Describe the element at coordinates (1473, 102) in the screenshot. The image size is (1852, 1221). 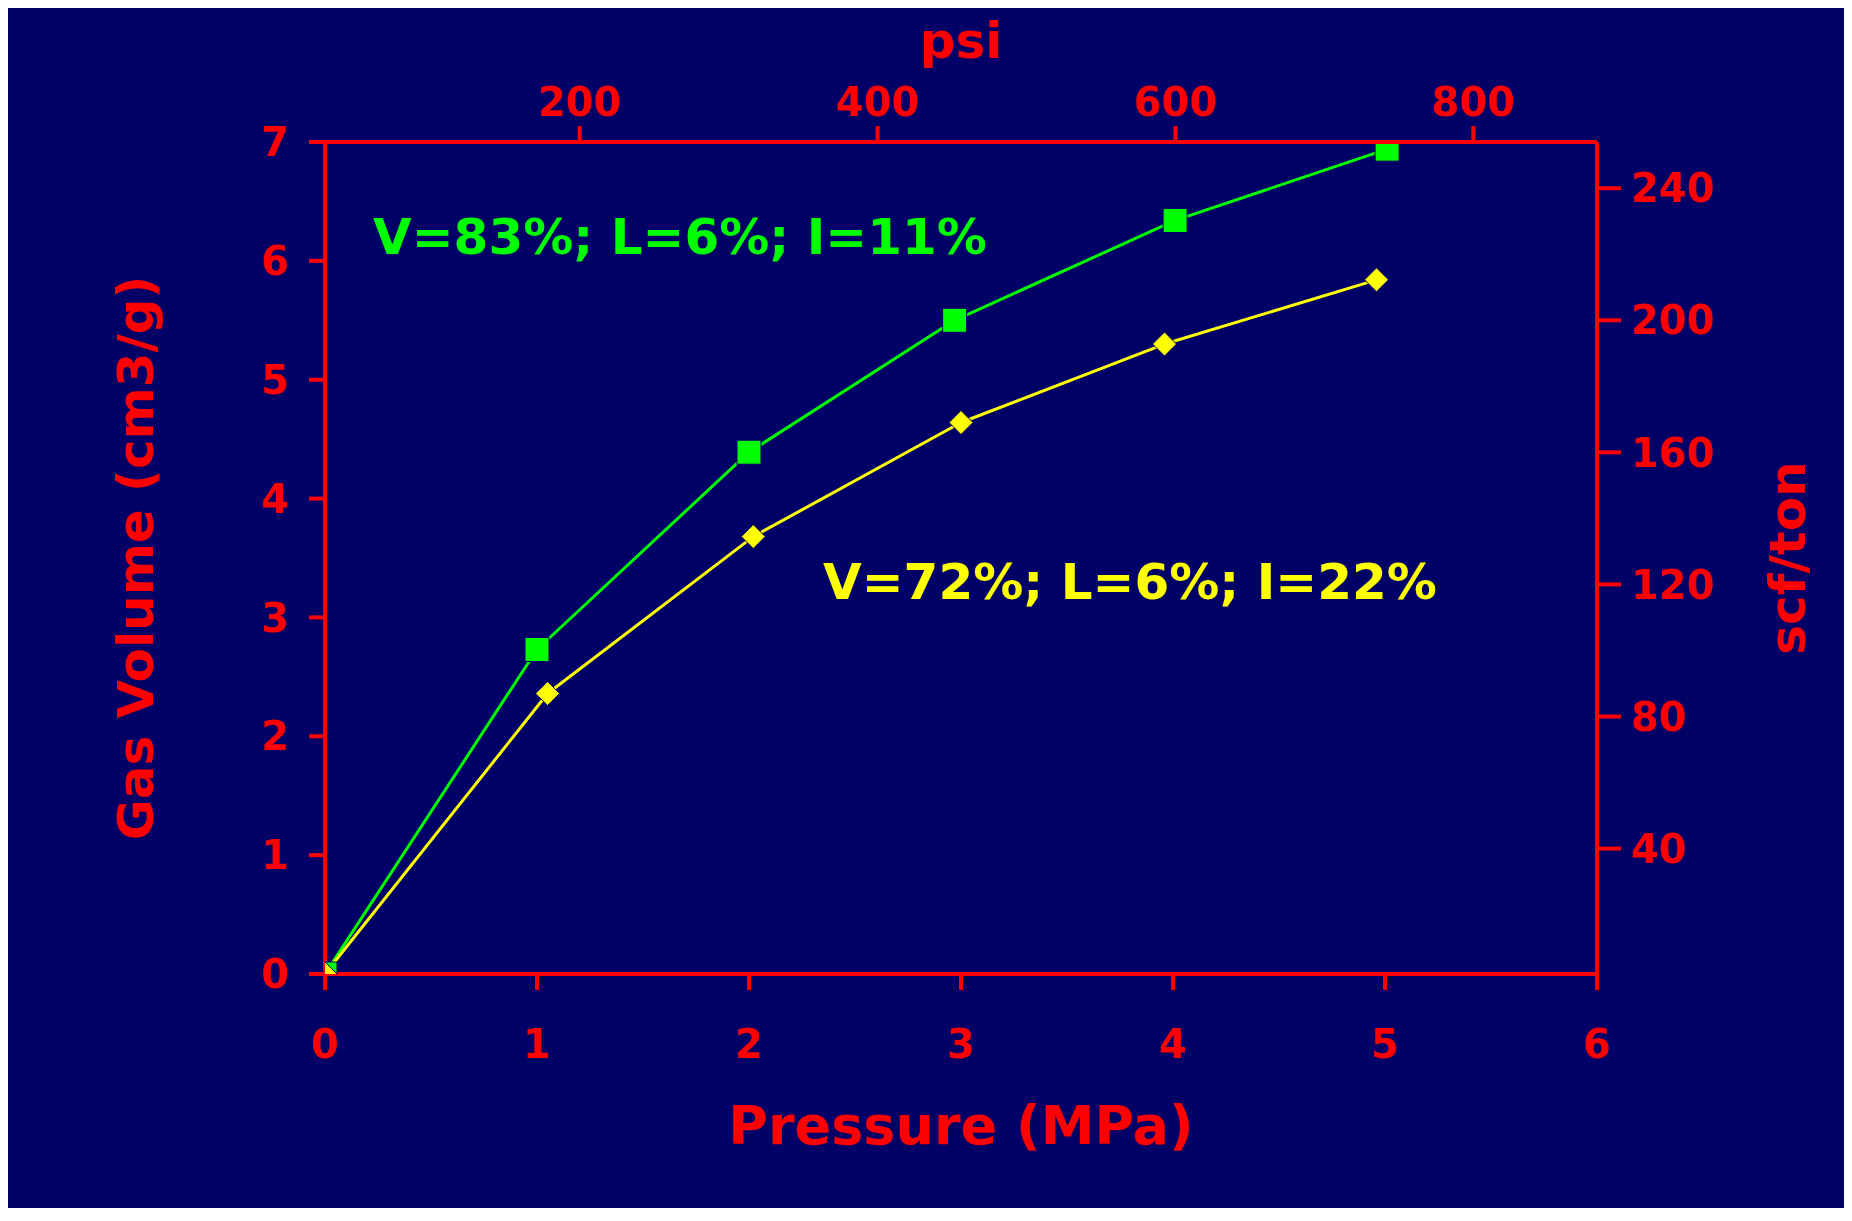
I see `x2-tick-label: 800` at that location.